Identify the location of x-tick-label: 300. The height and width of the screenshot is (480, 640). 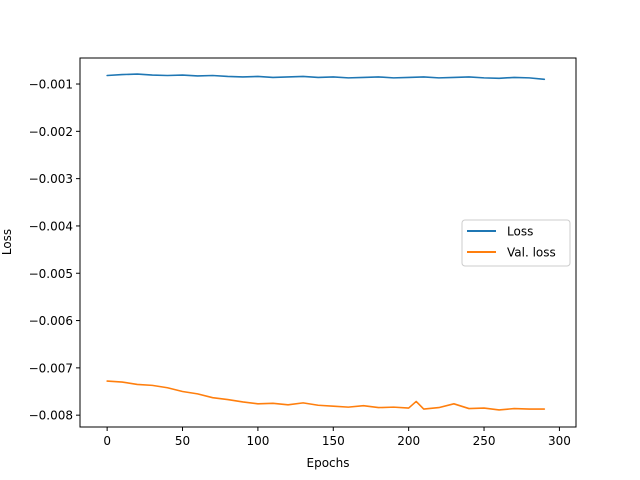
(559, 441).